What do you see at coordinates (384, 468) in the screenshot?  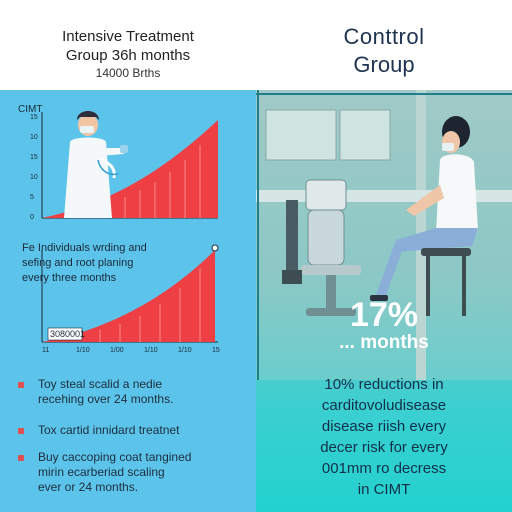 I see `para-line5: 001mm ro decress` at bounding box center [384, 468].